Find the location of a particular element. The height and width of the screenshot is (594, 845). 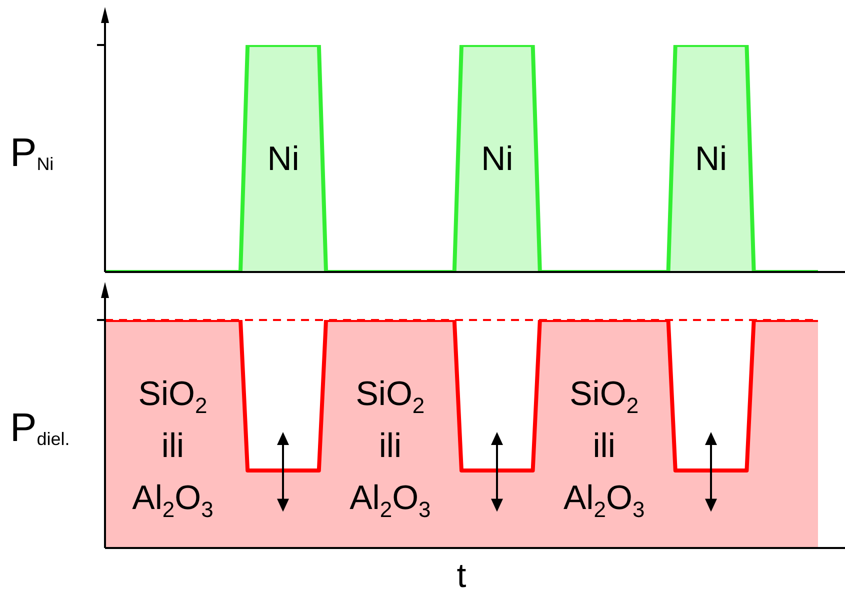

x-axis-title: t is located at coordinates (461, 575).